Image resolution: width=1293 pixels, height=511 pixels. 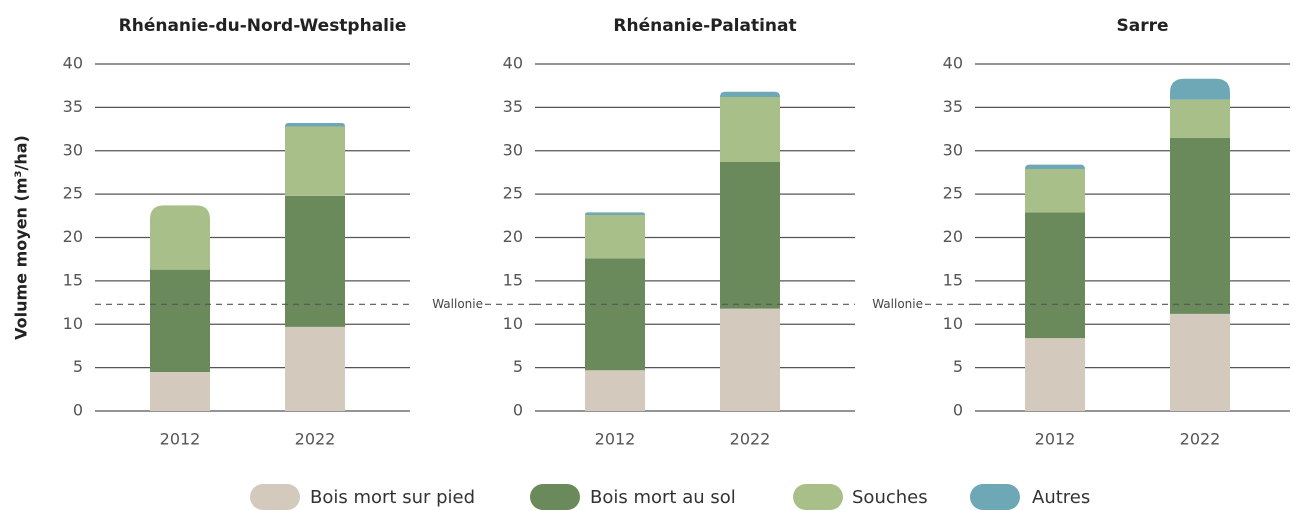 What do you see at coordinates (1142, 26) in the screenshot?
I see `chart-title: Sarre` at bounding box center [1142, 26].